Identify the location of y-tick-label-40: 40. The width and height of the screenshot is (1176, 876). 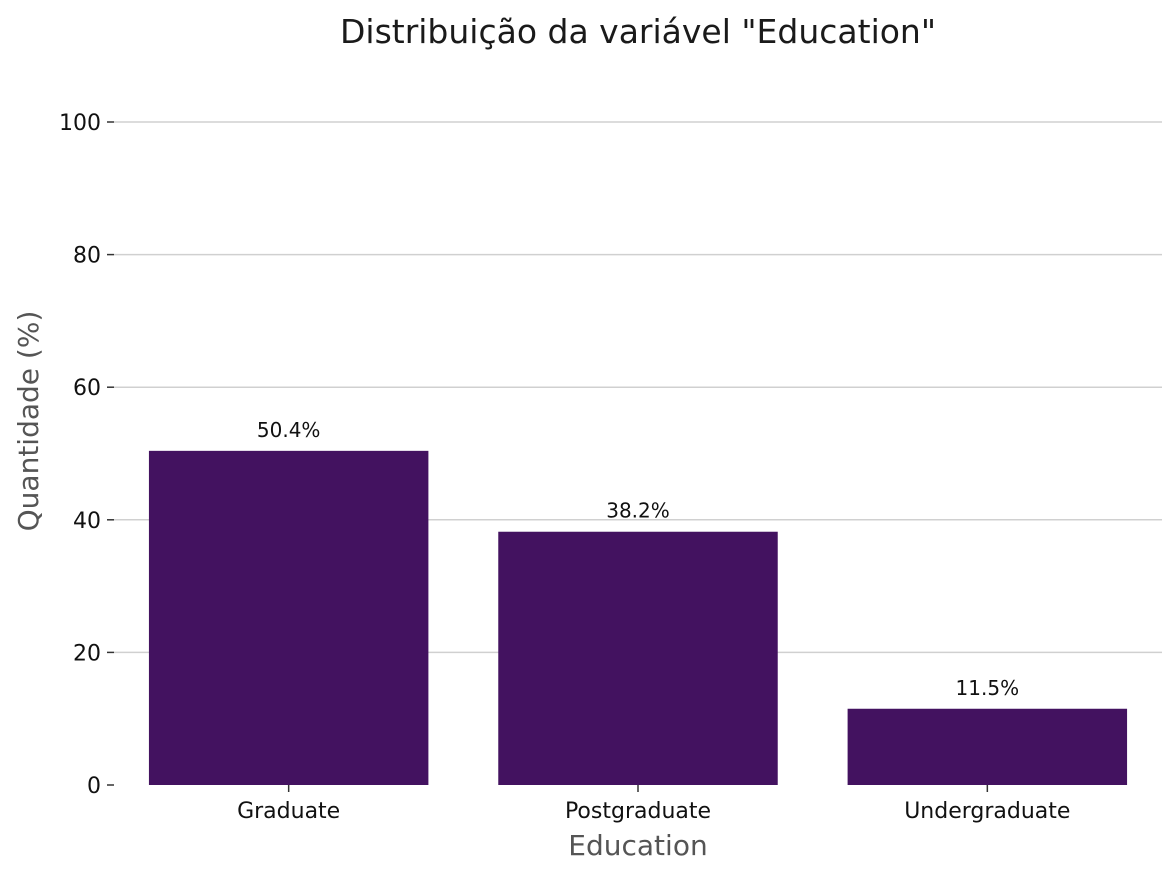
(87, 521).